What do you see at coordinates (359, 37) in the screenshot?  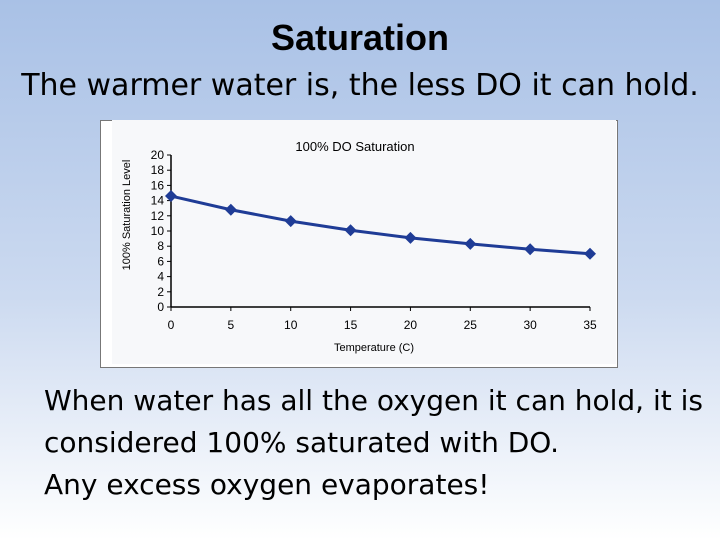 I see `slide-title: Saturation` at bounding box center [359, 37].